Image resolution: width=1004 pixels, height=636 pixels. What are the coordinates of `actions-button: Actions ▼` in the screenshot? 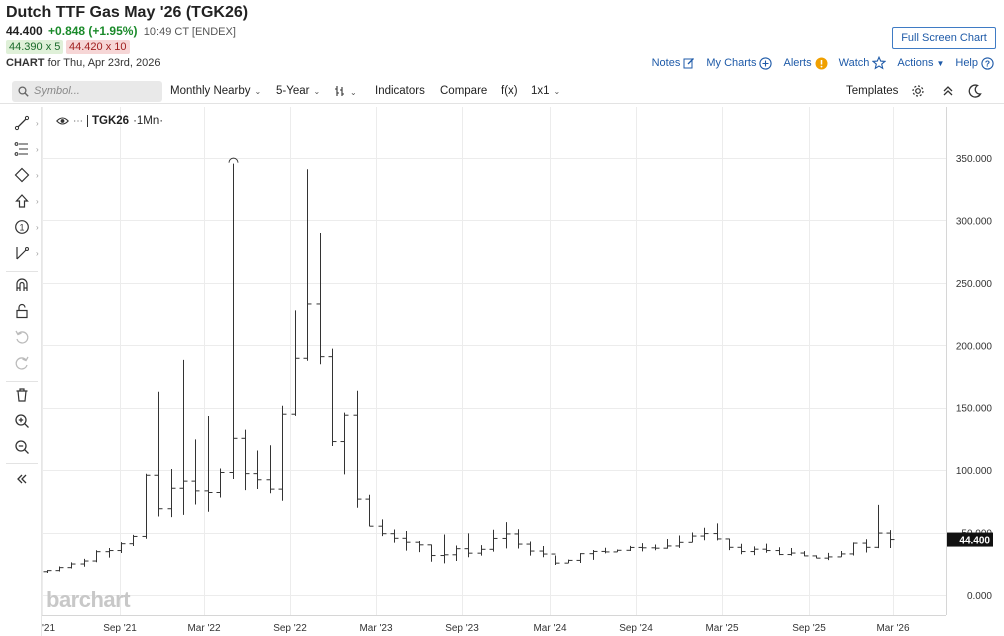 It's located at (920, 63).